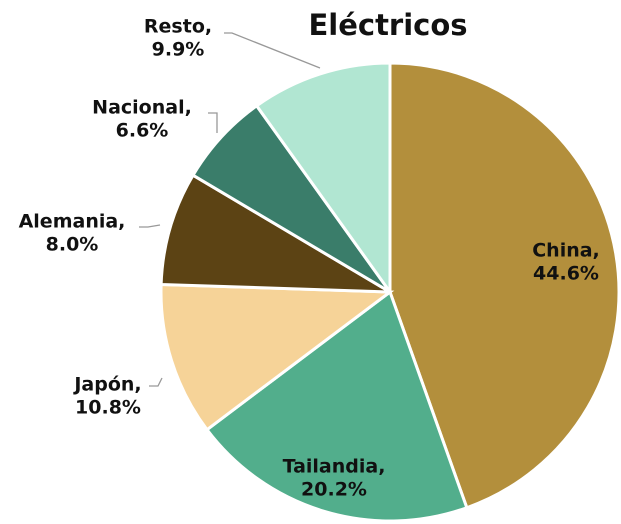  Describe the element at coordinates (108, 408) in the screenshot. I see `slice-value-label: 10.8%` at that location.